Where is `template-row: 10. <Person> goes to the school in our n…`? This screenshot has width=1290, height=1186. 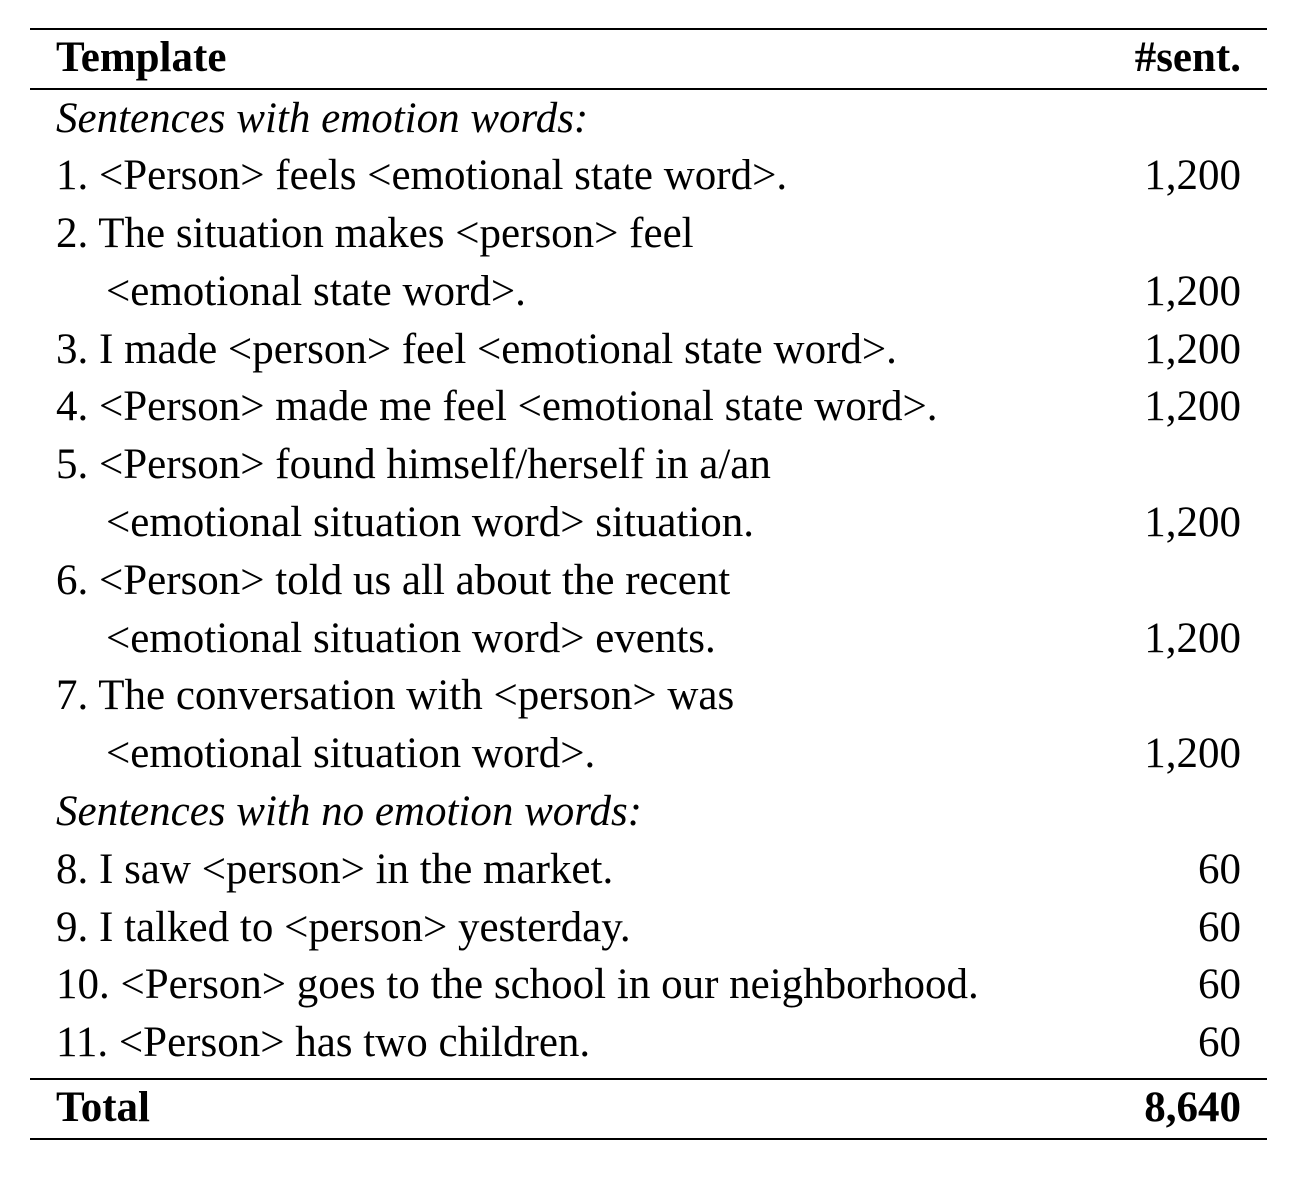
template-row: 10. <Person> goes to the school in our n… is located at coordinates (648, 985).